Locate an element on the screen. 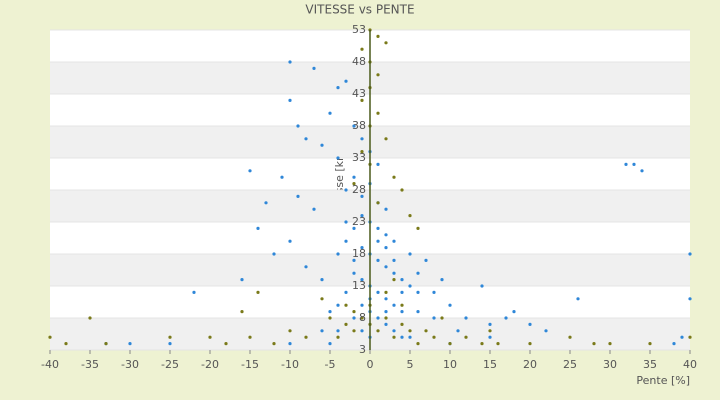  x-tick-label: 30 is located at coordinates (610, 364).